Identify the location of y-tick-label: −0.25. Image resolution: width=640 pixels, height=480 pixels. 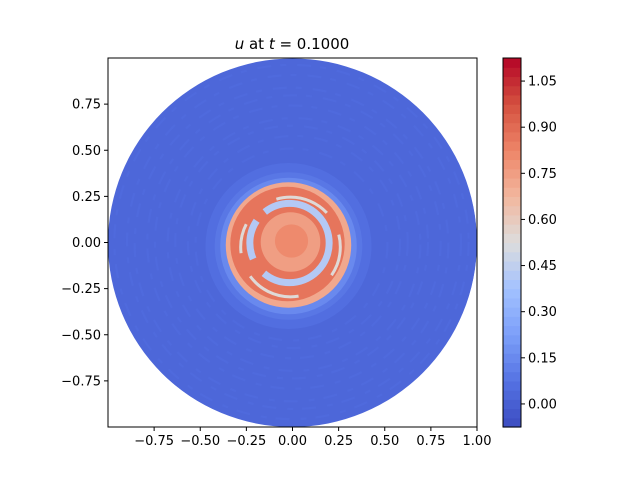
(81, 289).